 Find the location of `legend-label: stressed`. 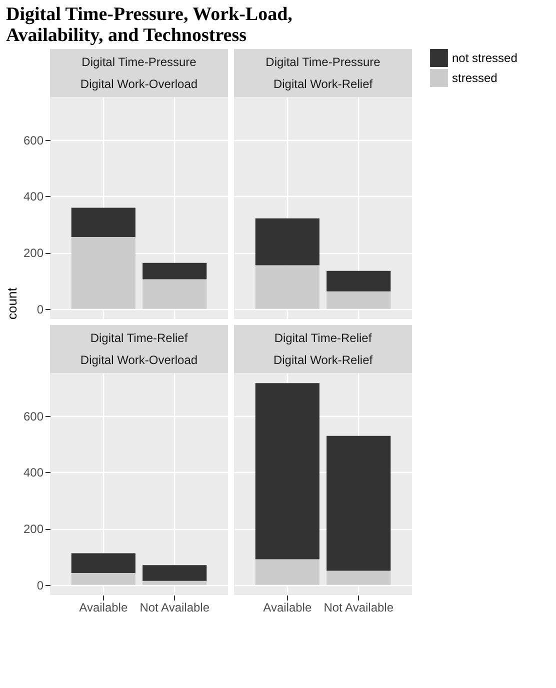

legend-label: stressed is located at coordinates (475, 78).